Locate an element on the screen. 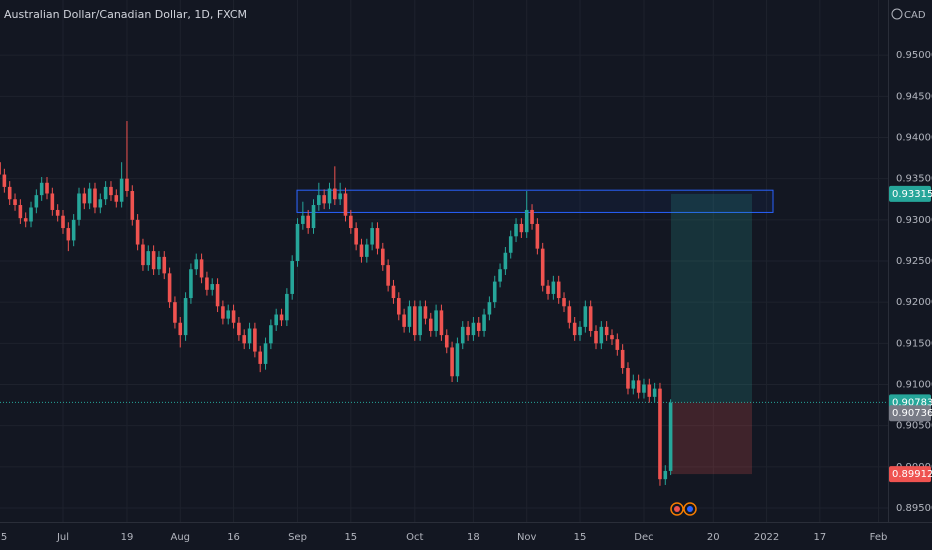 This screenshot has width=932, height=550. price-tag-label: 0.90783 is located at coordinates (912, 402).